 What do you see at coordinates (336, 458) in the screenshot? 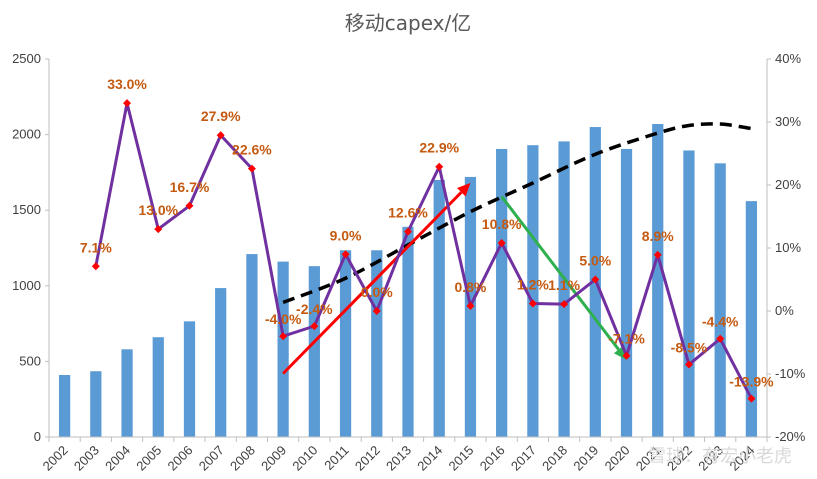
I see `x-tick-label: 2011` at bounding box center [336, 458].